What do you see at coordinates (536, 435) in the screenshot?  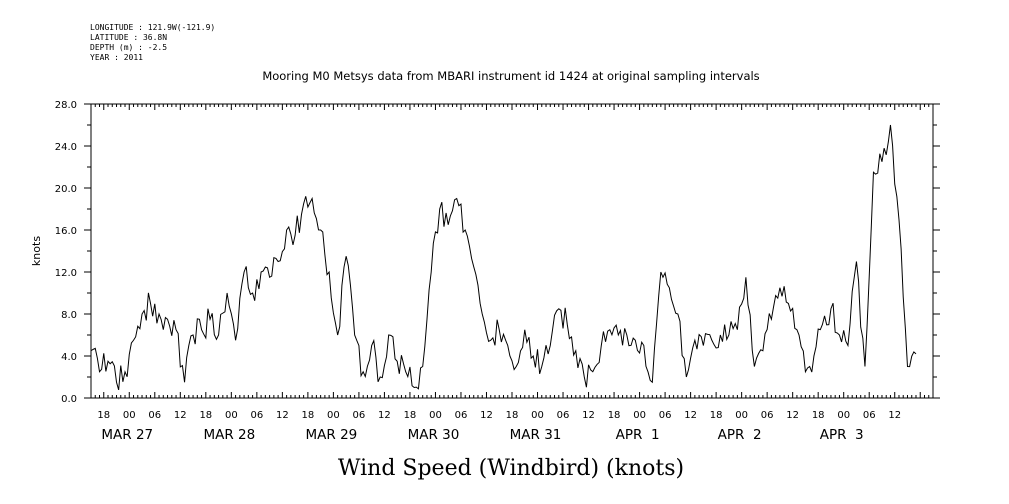 I see `x-day-label: MAR 31` at bounding box center [536, 435].